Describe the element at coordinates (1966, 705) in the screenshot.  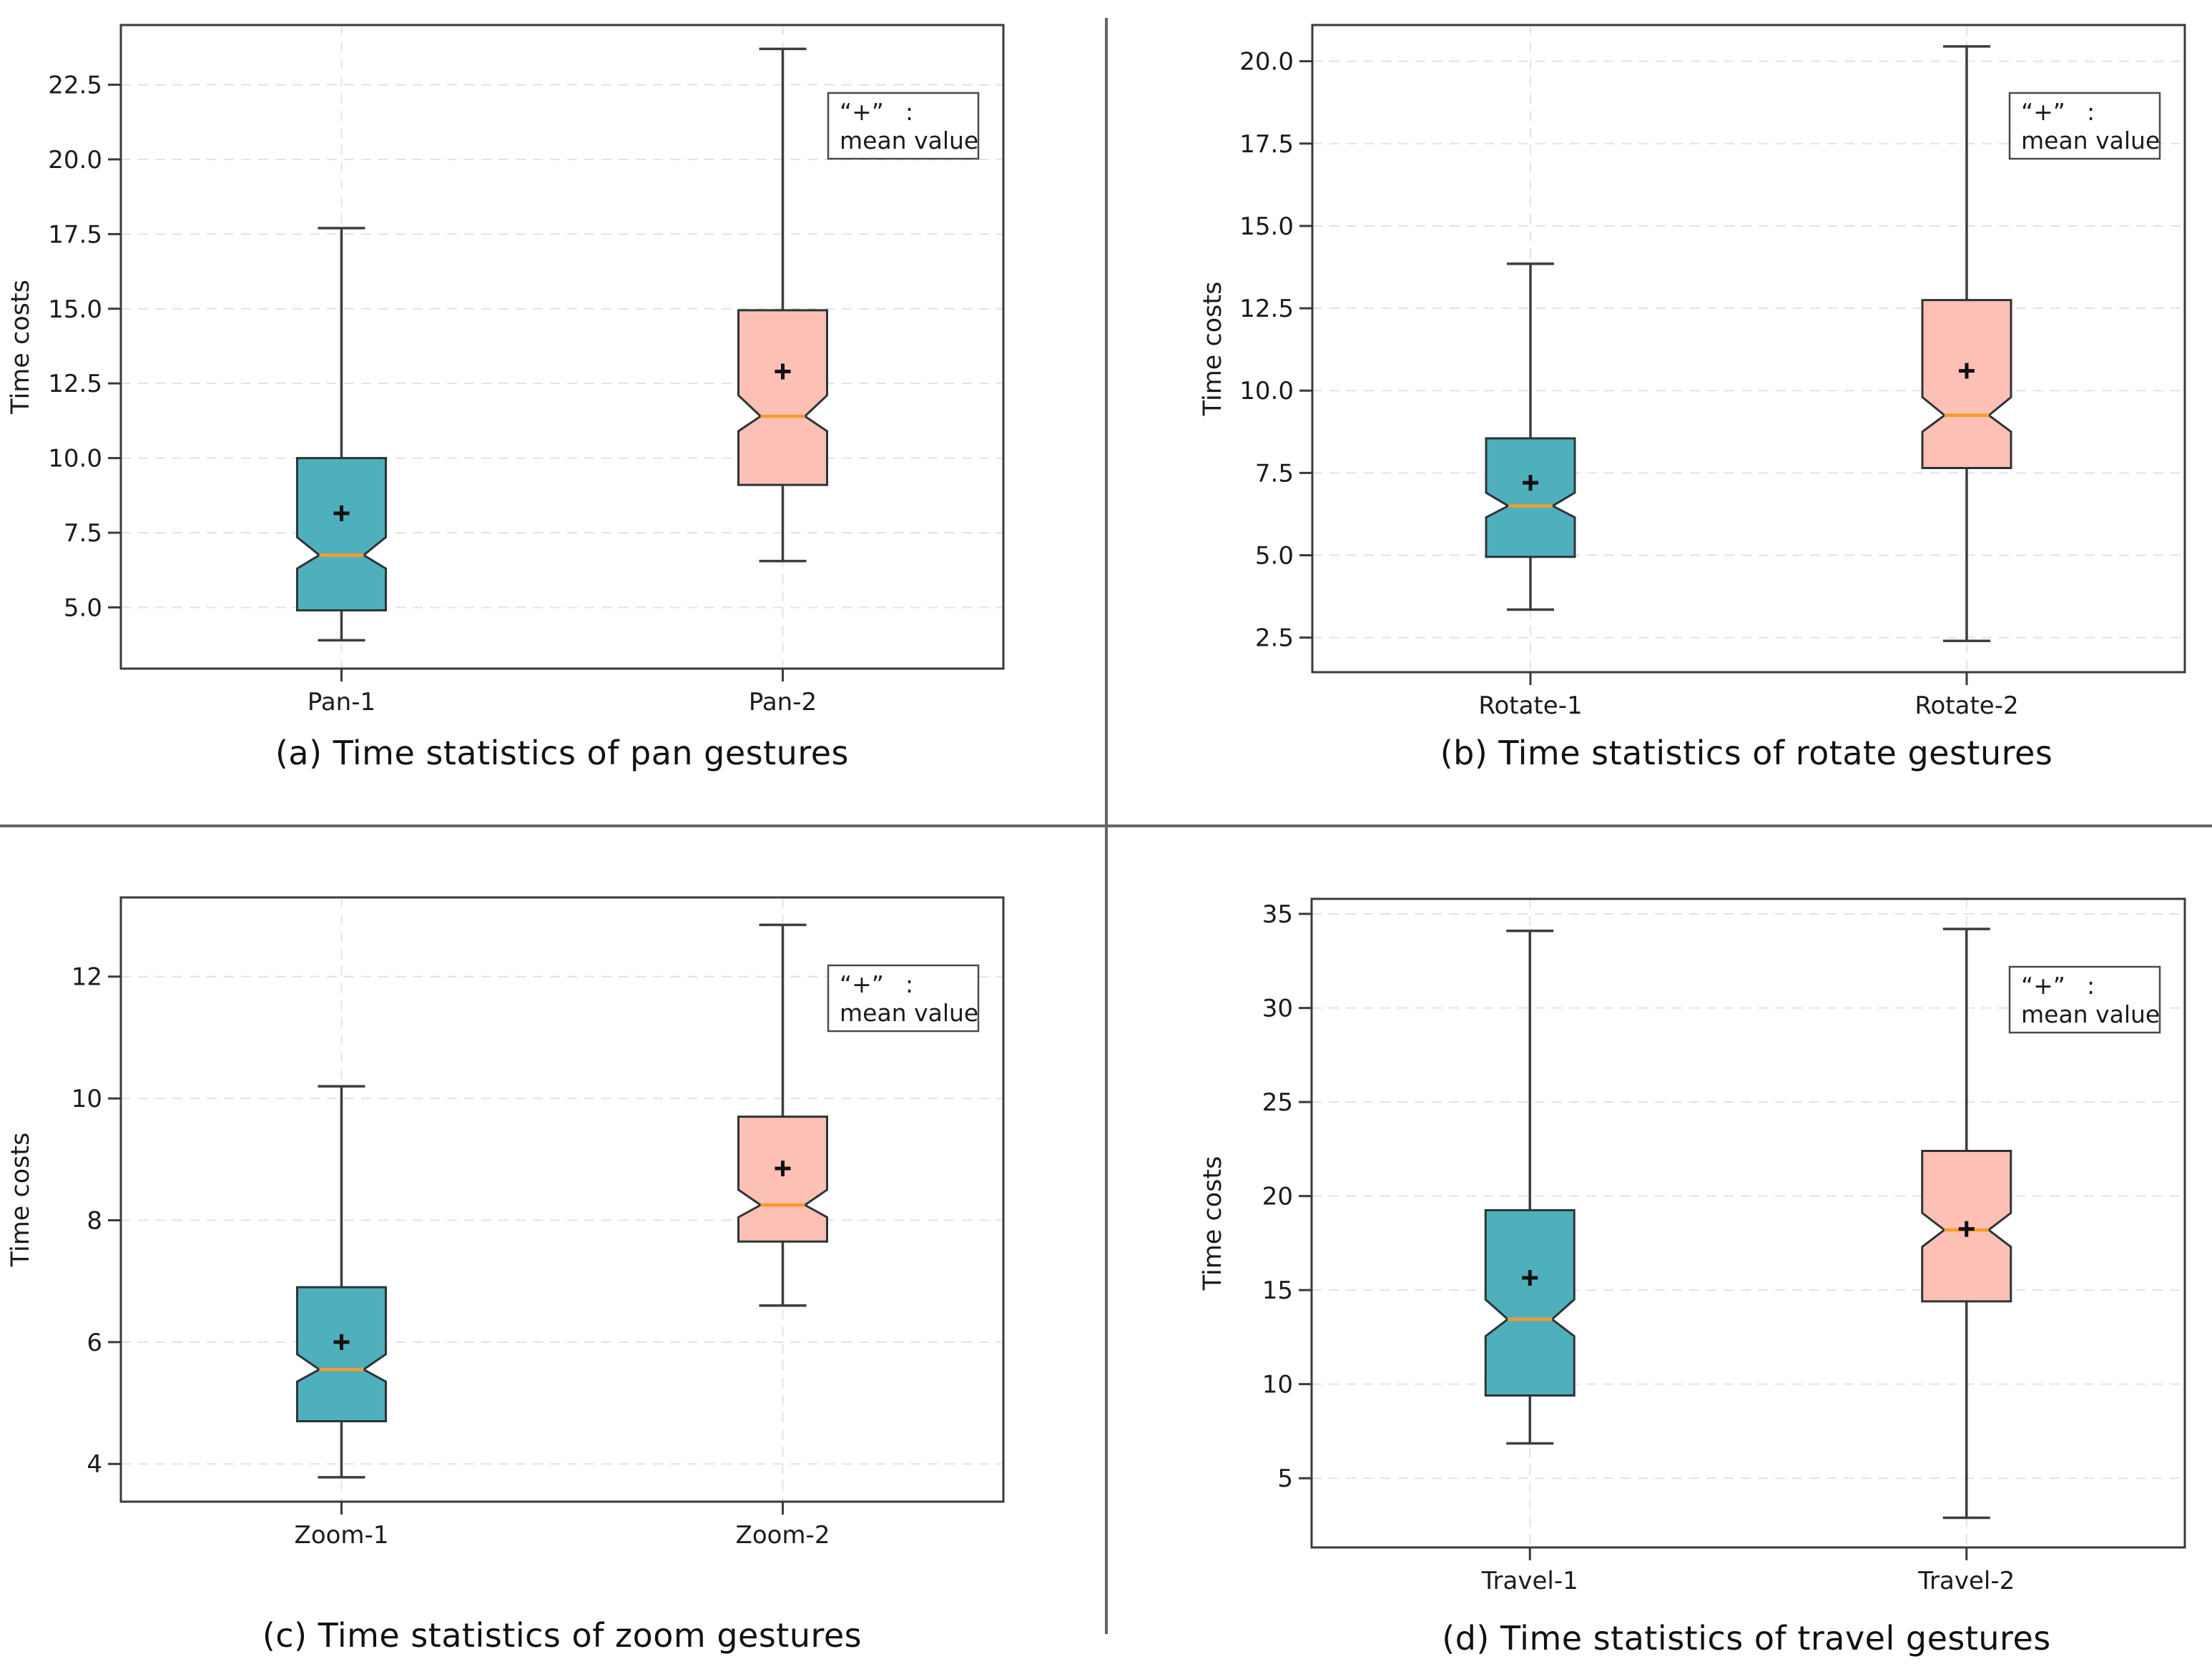
I see `x-tick-label: Rotate-2` at that location.